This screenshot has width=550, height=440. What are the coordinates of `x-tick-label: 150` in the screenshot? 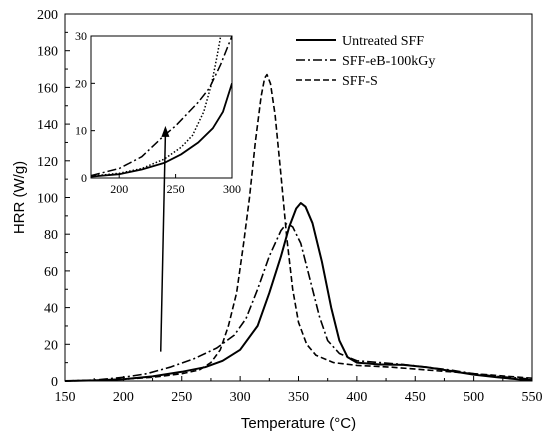 It's located at (65, 397).